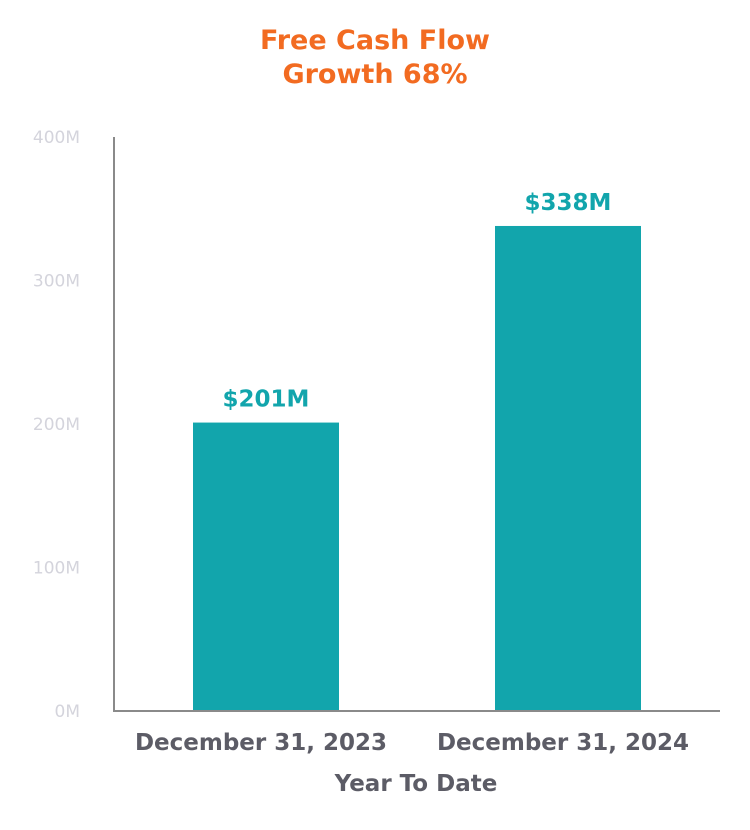  What do you see at coordinates (375, 40) in the screenshot?
I see `chart-title: Free Cash Flow` at bounding box center [375, 40].